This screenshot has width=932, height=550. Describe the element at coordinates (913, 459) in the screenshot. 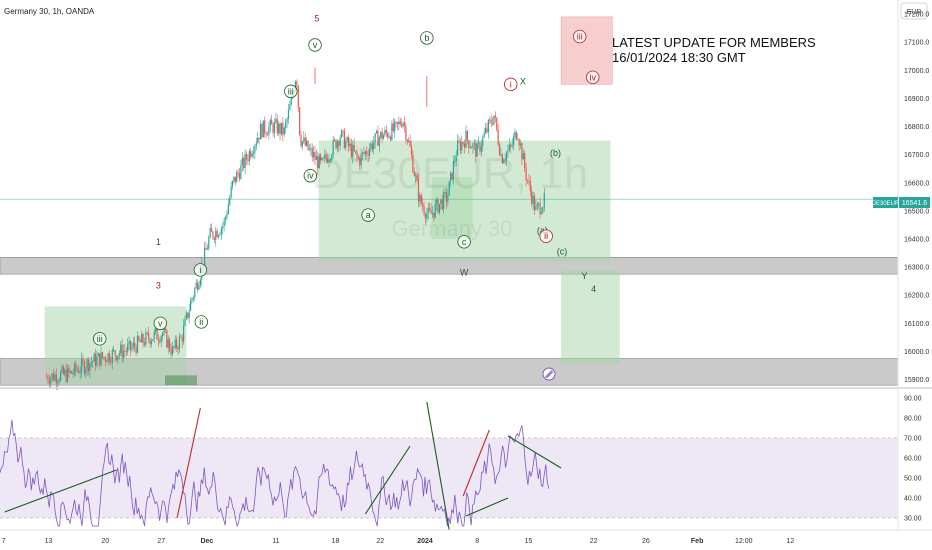

I see `rsi-axis: 90.00 80.00 70.00 60.00 50.00 40.00 30.00` at that location.